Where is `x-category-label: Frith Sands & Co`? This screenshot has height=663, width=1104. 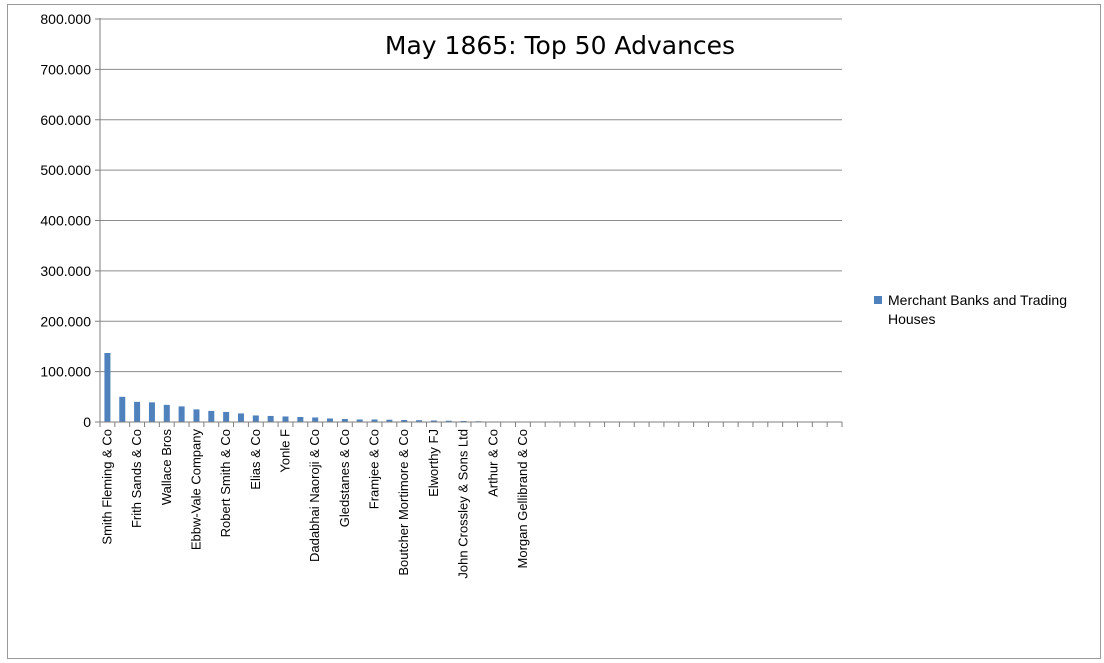 x-category-label: Frith Sands & Co is located at coordinates (136, 478).